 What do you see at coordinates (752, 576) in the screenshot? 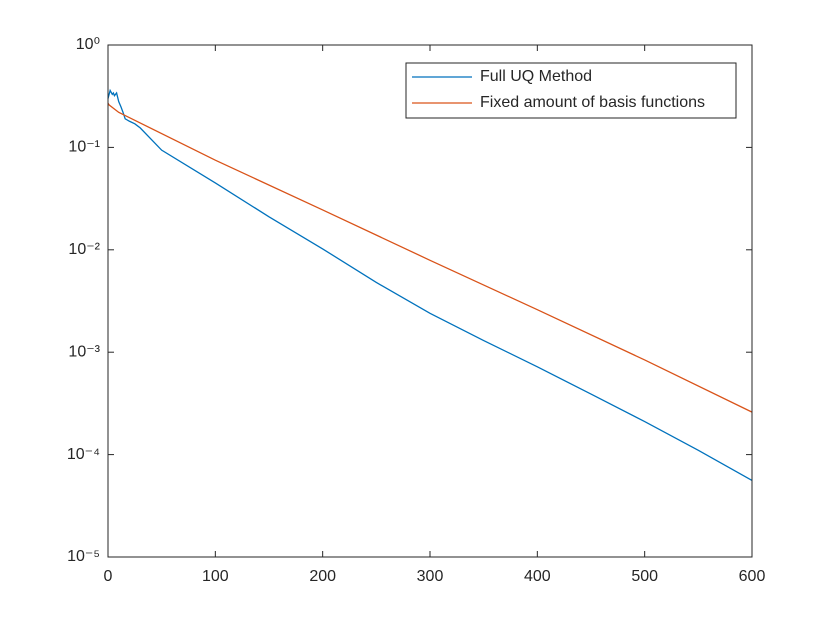
I see `x-tick-label: 600` at bounding box center [752, 576].